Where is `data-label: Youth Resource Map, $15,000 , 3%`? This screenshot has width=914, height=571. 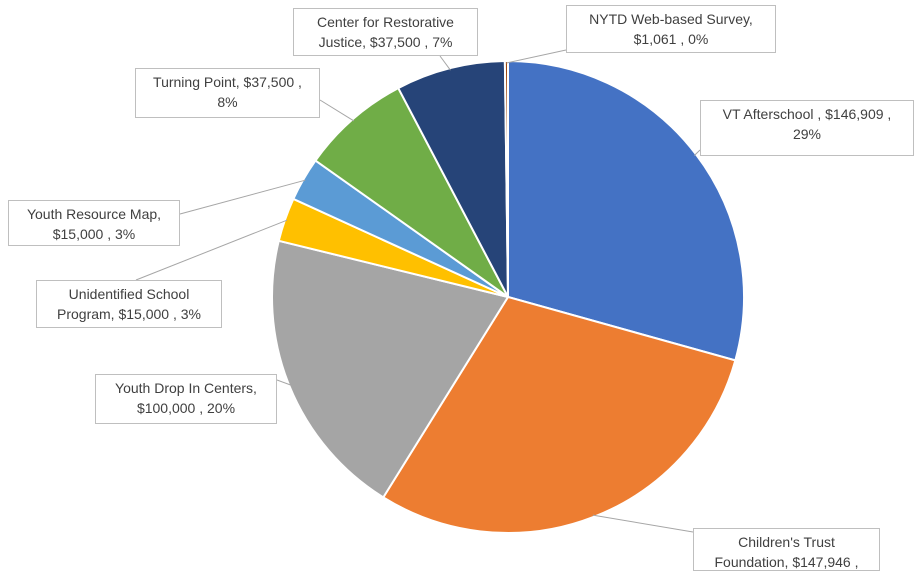
data-label: Youth Resource Map, $15,000 , 3% is located at coordinates (94, 223).